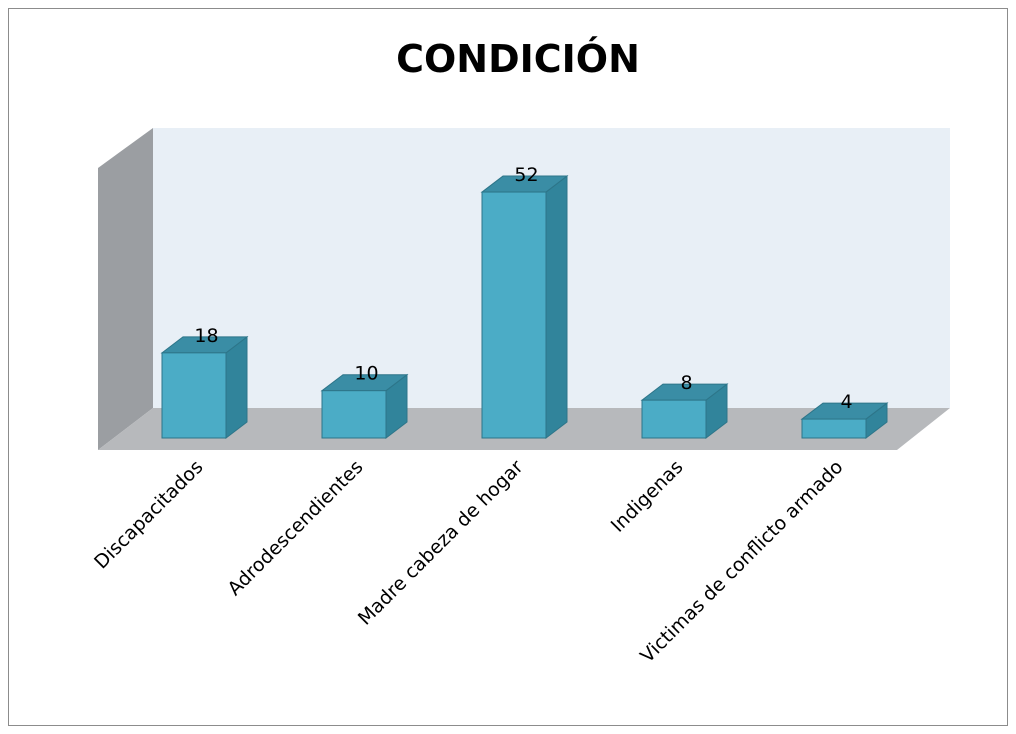 Image resolution: width=1016 pixels, height=734 pixels. I want to click on data-label-adrodescendientes: 10, so click(366, 374).